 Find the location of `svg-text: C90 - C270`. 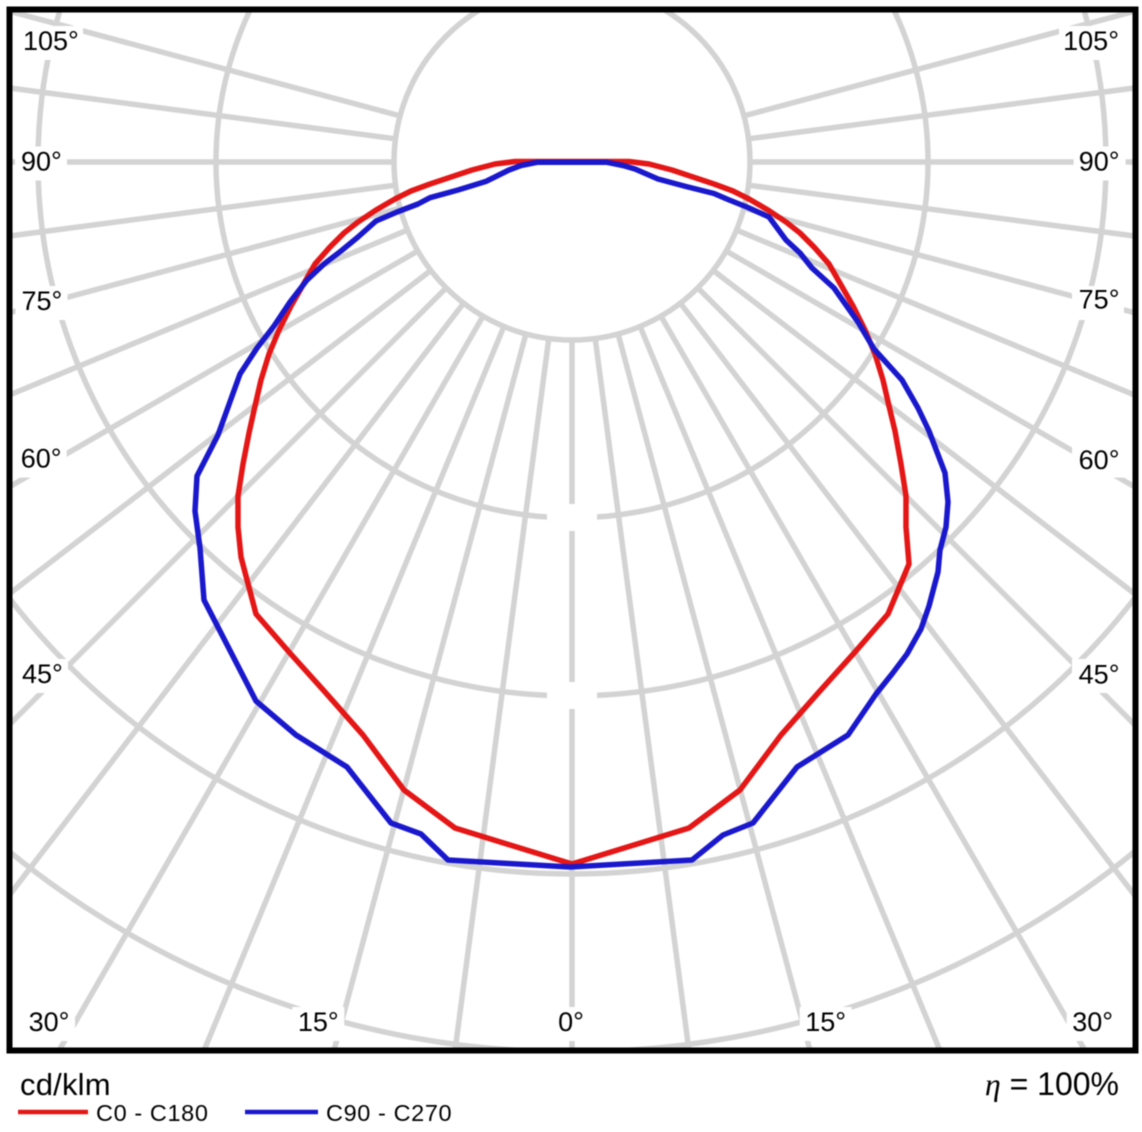

svg-text: C90 - C270 is located at coordinates (389, 1113).